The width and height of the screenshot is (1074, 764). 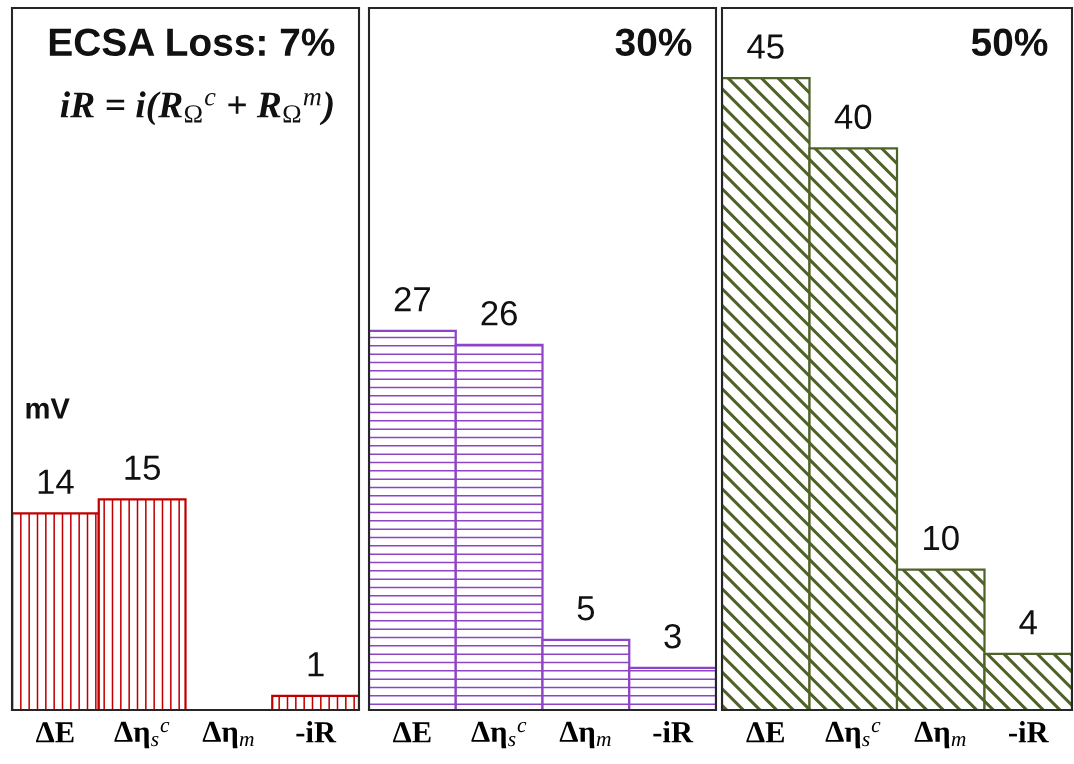 What do you see at coordinates (1028, 622) in the screenshot?
I see `data-label: 4` at bounding box center [1028, 622].